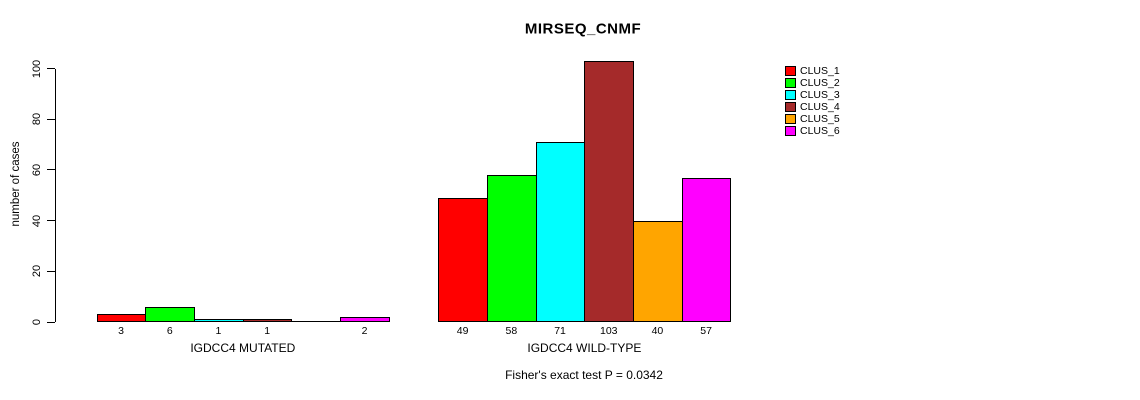 The width and height of the screenshot is (1140, 400). I want to click on bar-value-label: 71, so click(560, 331).